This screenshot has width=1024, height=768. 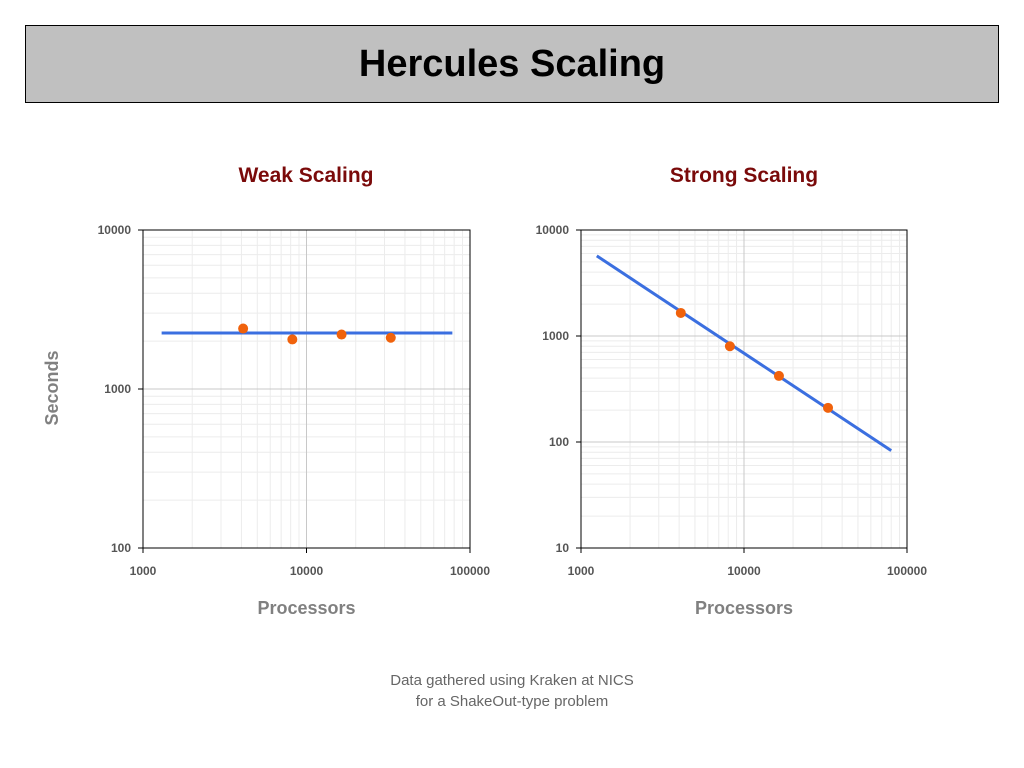 What do you see at coordinates (306, 175) in the screenshot?
I see `weak-chart-title: Weak Scaling` at bounding box center [306, 175].